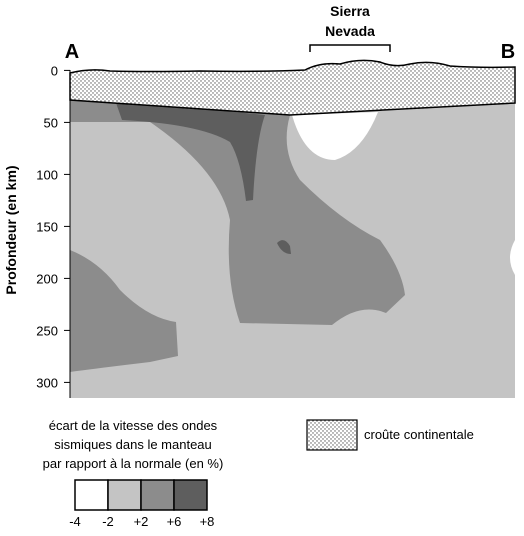  What do you see at coordinates (47, 330) in the screenshot?
I see `tick-label: 250` at bounding box center [47, 330].